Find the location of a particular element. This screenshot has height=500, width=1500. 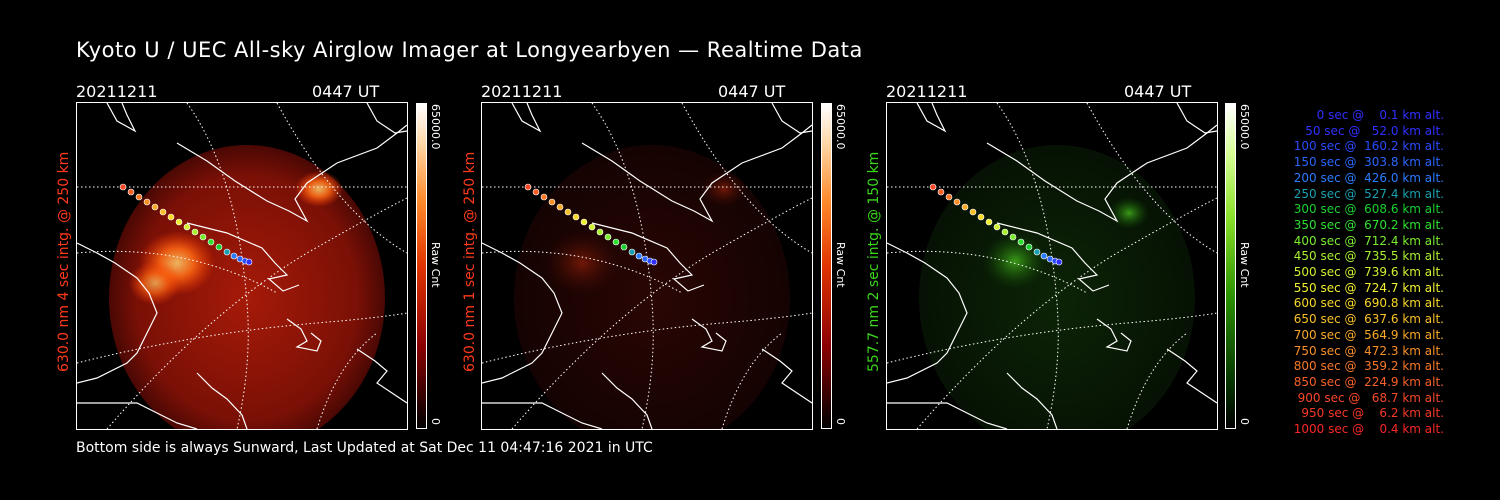

panel-2-cbar-min: 0 is located at coordinates (840, 421).